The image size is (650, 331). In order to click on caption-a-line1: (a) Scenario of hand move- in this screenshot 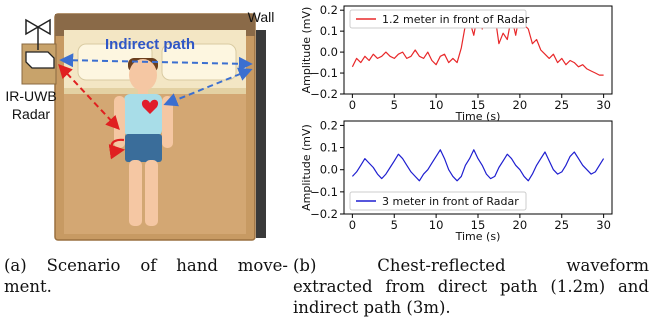, I will do `click(146, 265)`.